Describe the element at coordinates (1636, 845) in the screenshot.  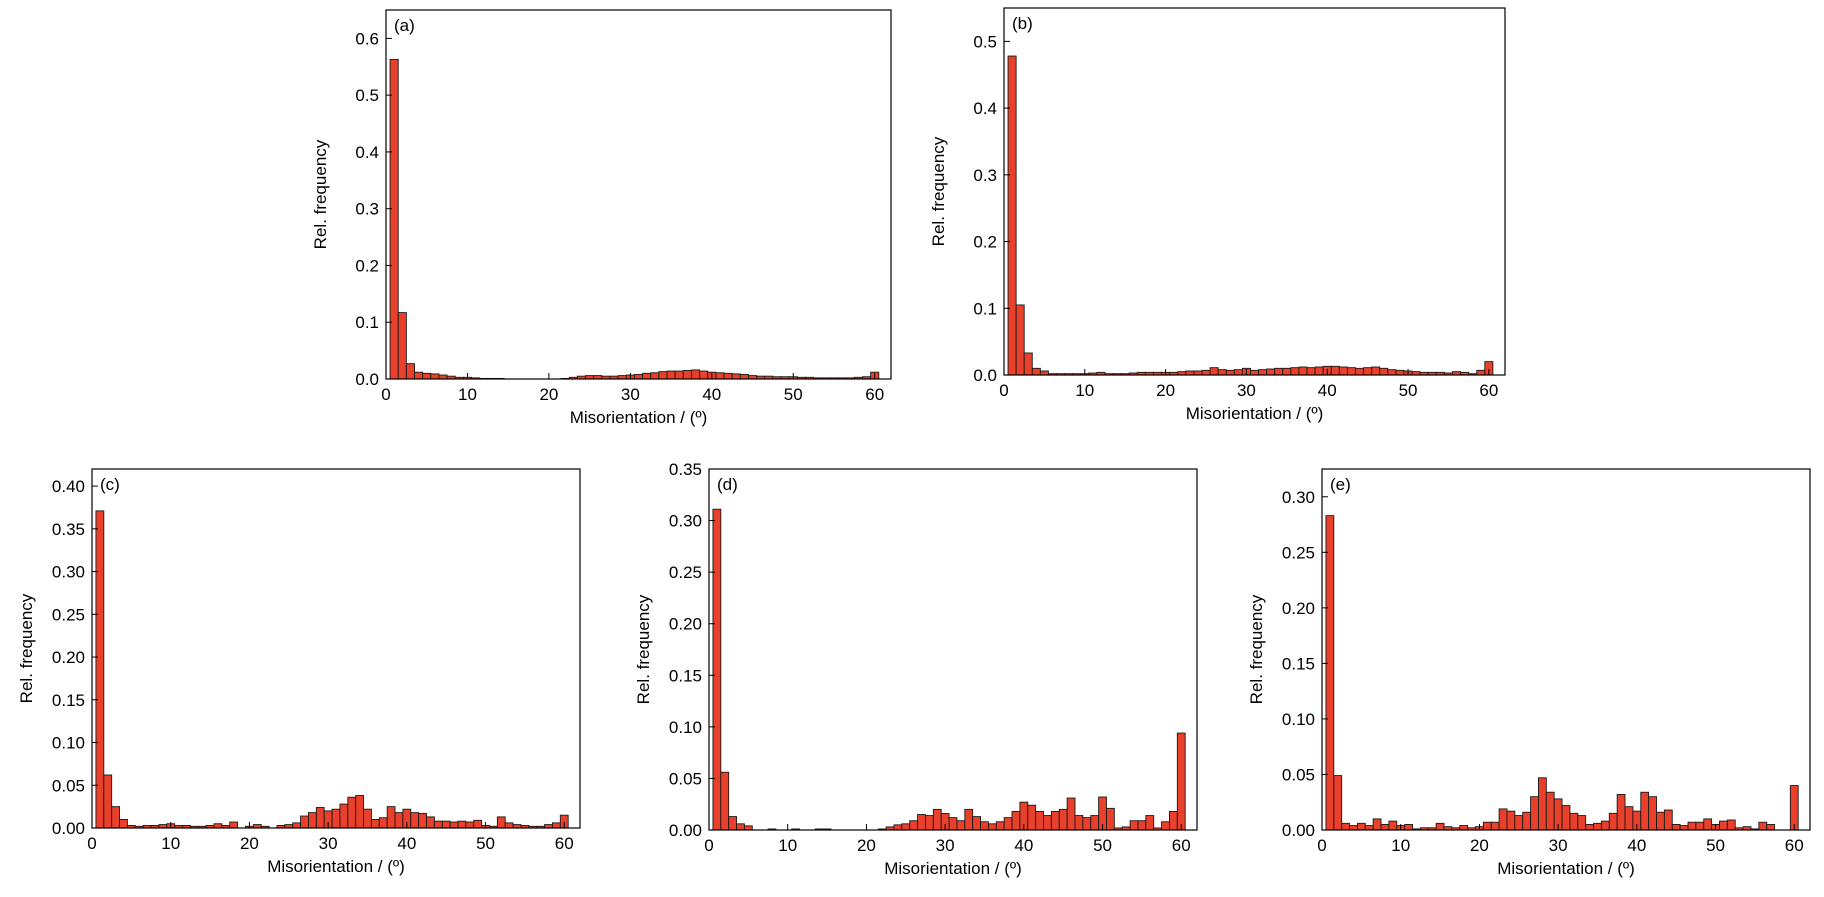
I see `x-tick-label-e-40: 40` at that location.